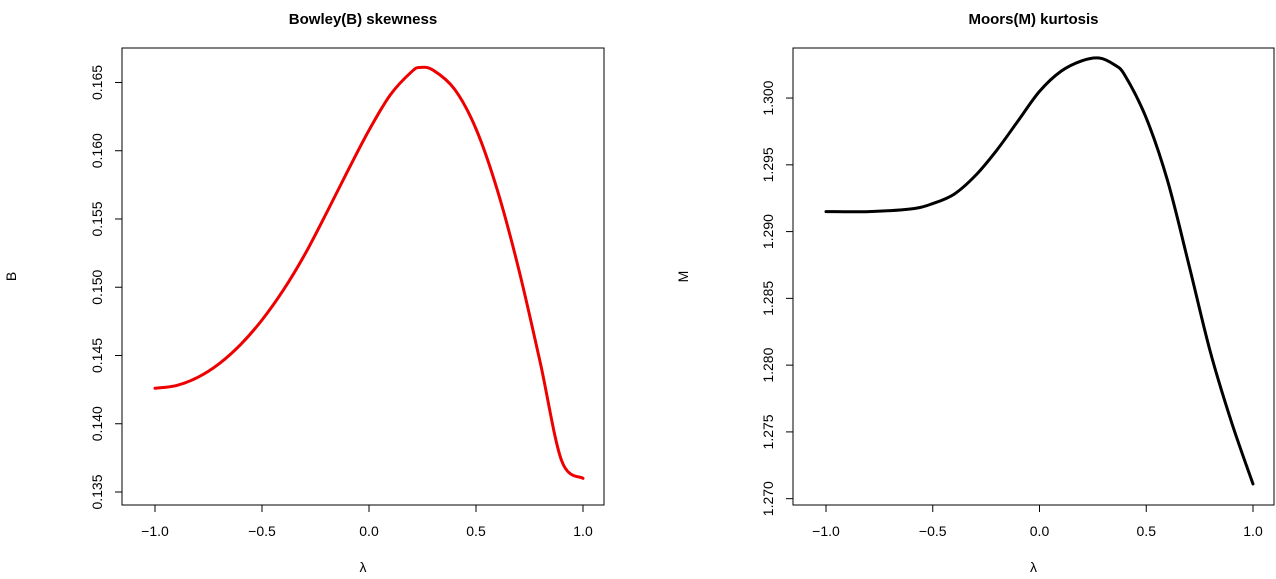 This screenshot has height=579, width=1276. Describe the element at coordinates (768, 364) in the screenshot. I see `y-tick-label: 1.280` at that location.